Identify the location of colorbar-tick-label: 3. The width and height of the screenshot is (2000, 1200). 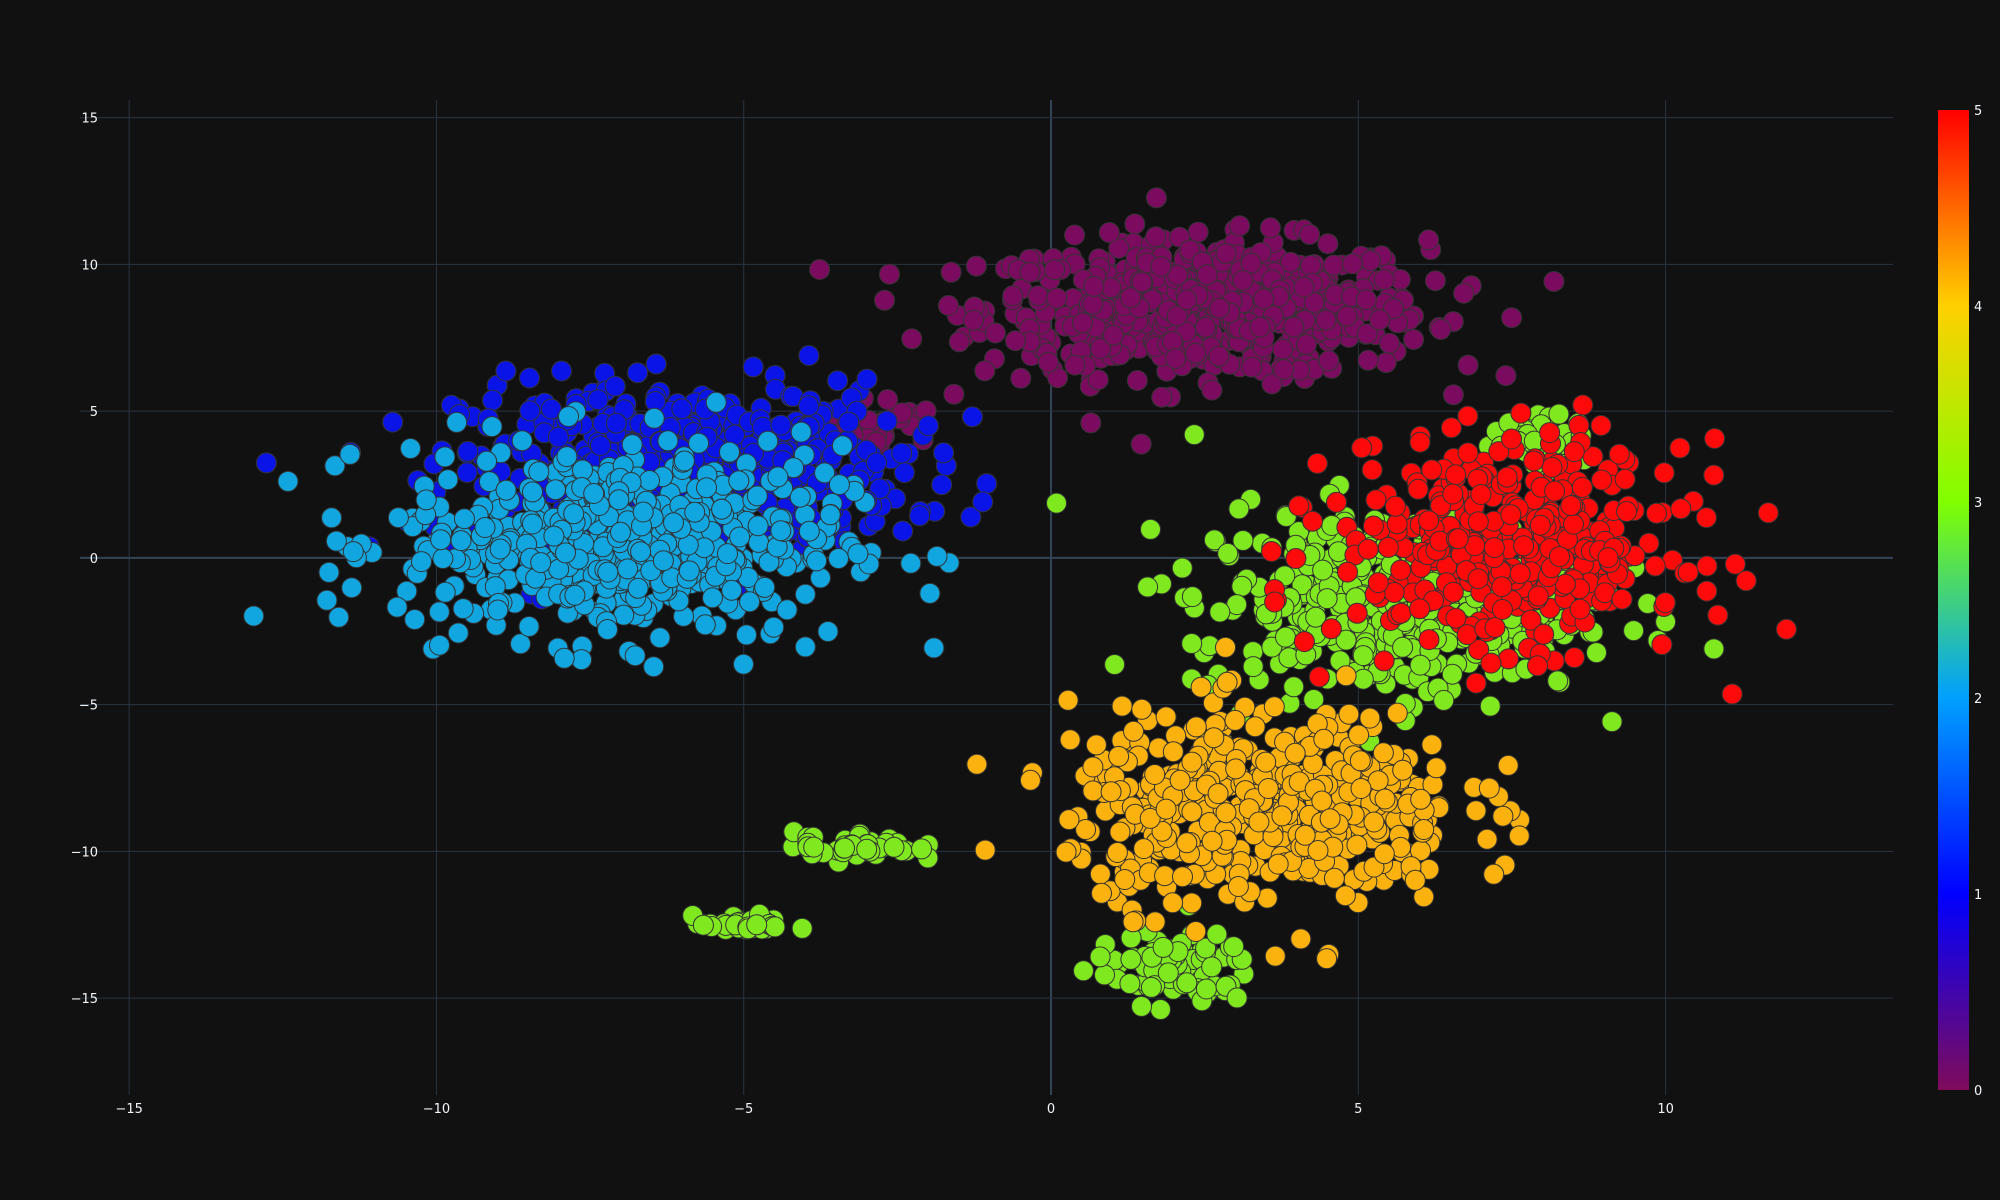
(1978, 503).